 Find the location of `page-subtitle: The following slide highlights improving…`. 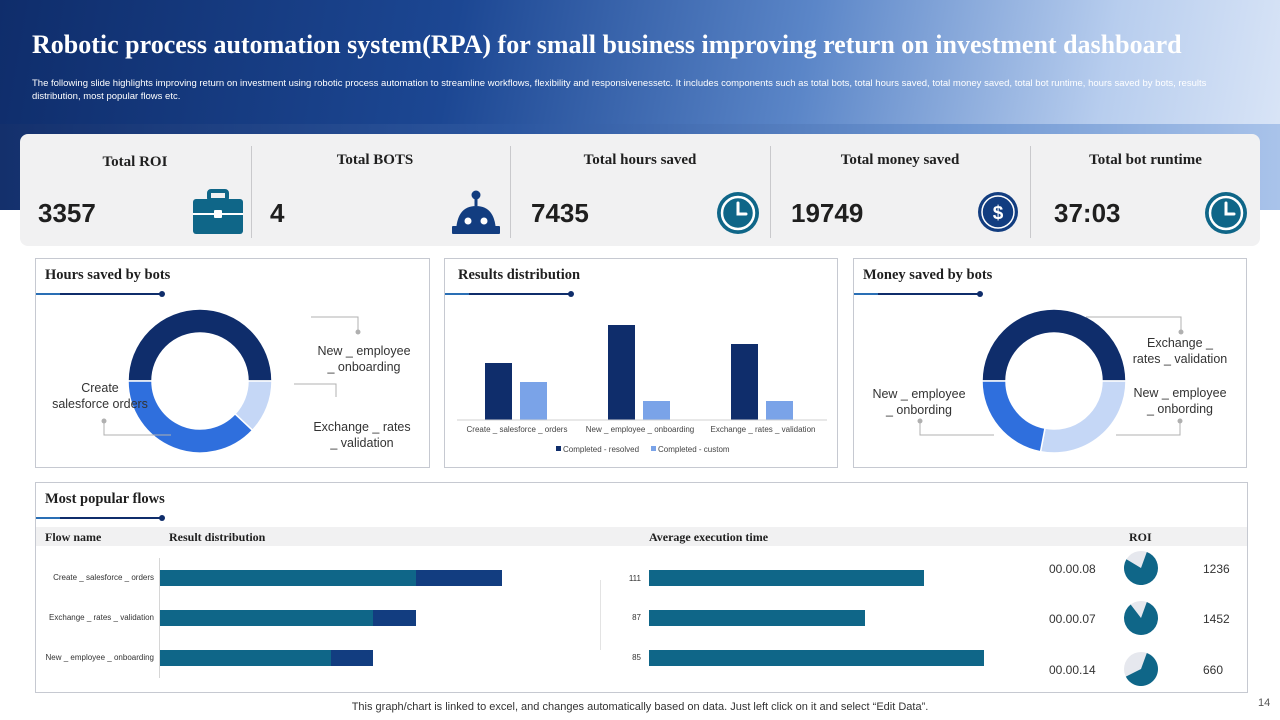

page-subtitle: The following slide highlights improving… is located at coordinates (619, 90).